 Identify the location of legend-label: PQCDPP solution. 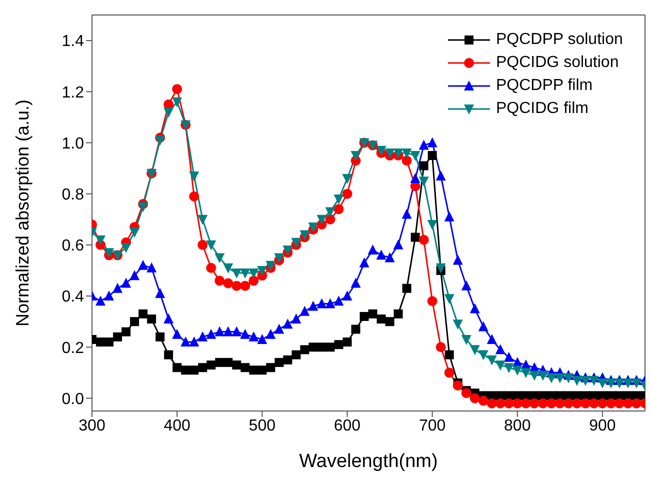
(559, 40).